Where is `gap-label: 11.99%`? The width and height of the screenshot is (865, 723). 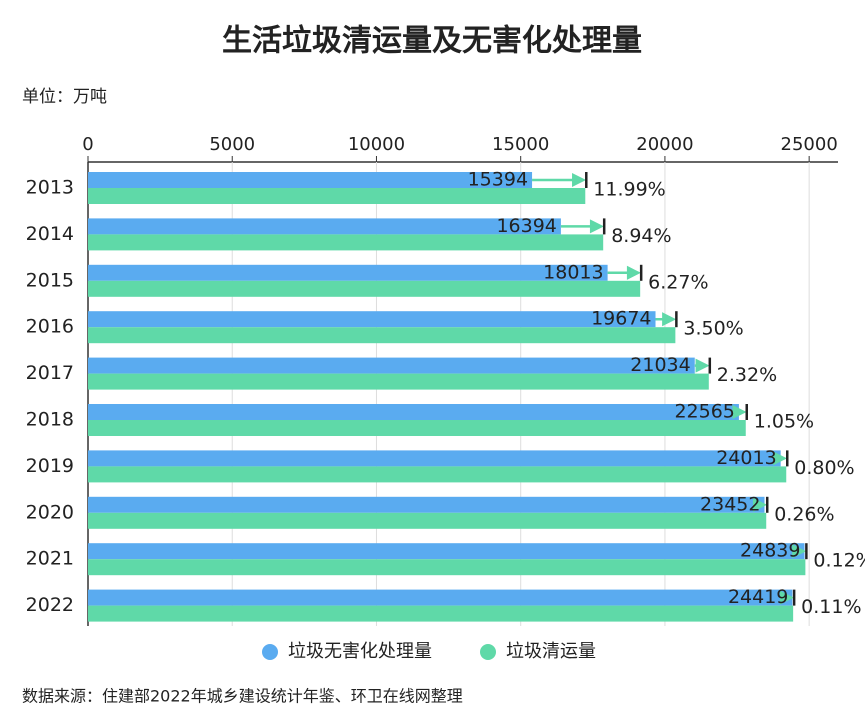 gap-label: 11.99% is located at coordinates (629, 190).